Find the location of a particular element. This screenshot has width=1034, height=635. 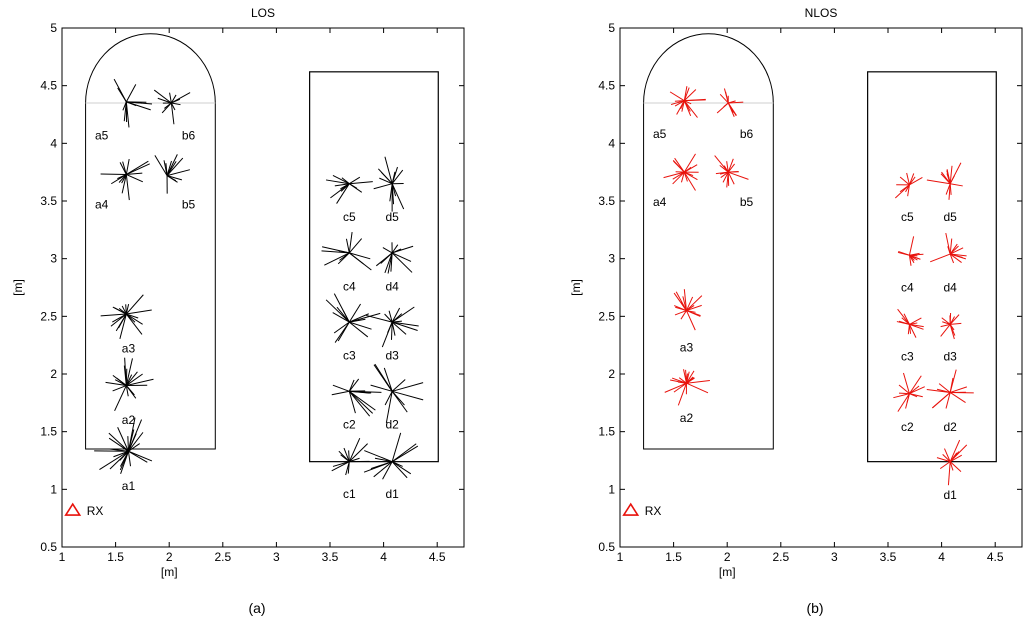

y-tick-label: 3 is located at coordinates (53, 259).